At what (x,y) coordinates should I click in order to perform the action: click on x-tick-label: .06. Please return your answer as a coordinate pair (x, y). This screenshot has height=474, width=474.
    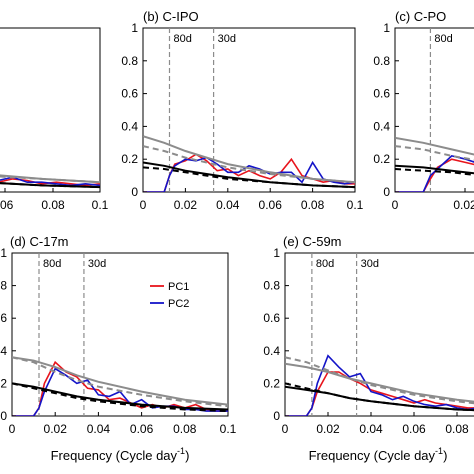
    Looking at the image, I should click on (7, 205).